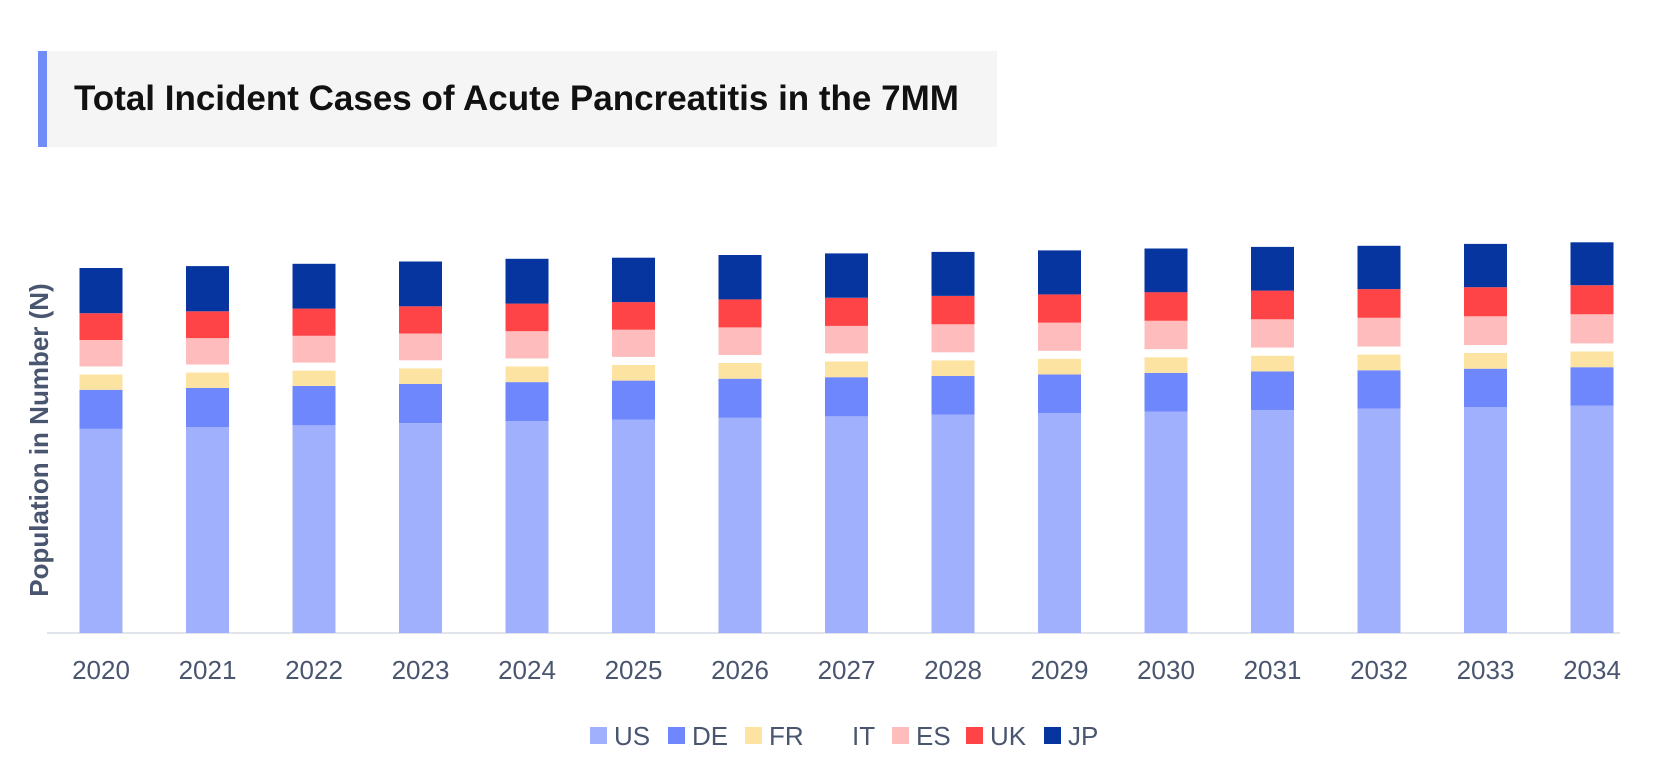  Describe the element at coordinates (527, 281) in the screenshot. I see `bar-jp-2024` at that location.